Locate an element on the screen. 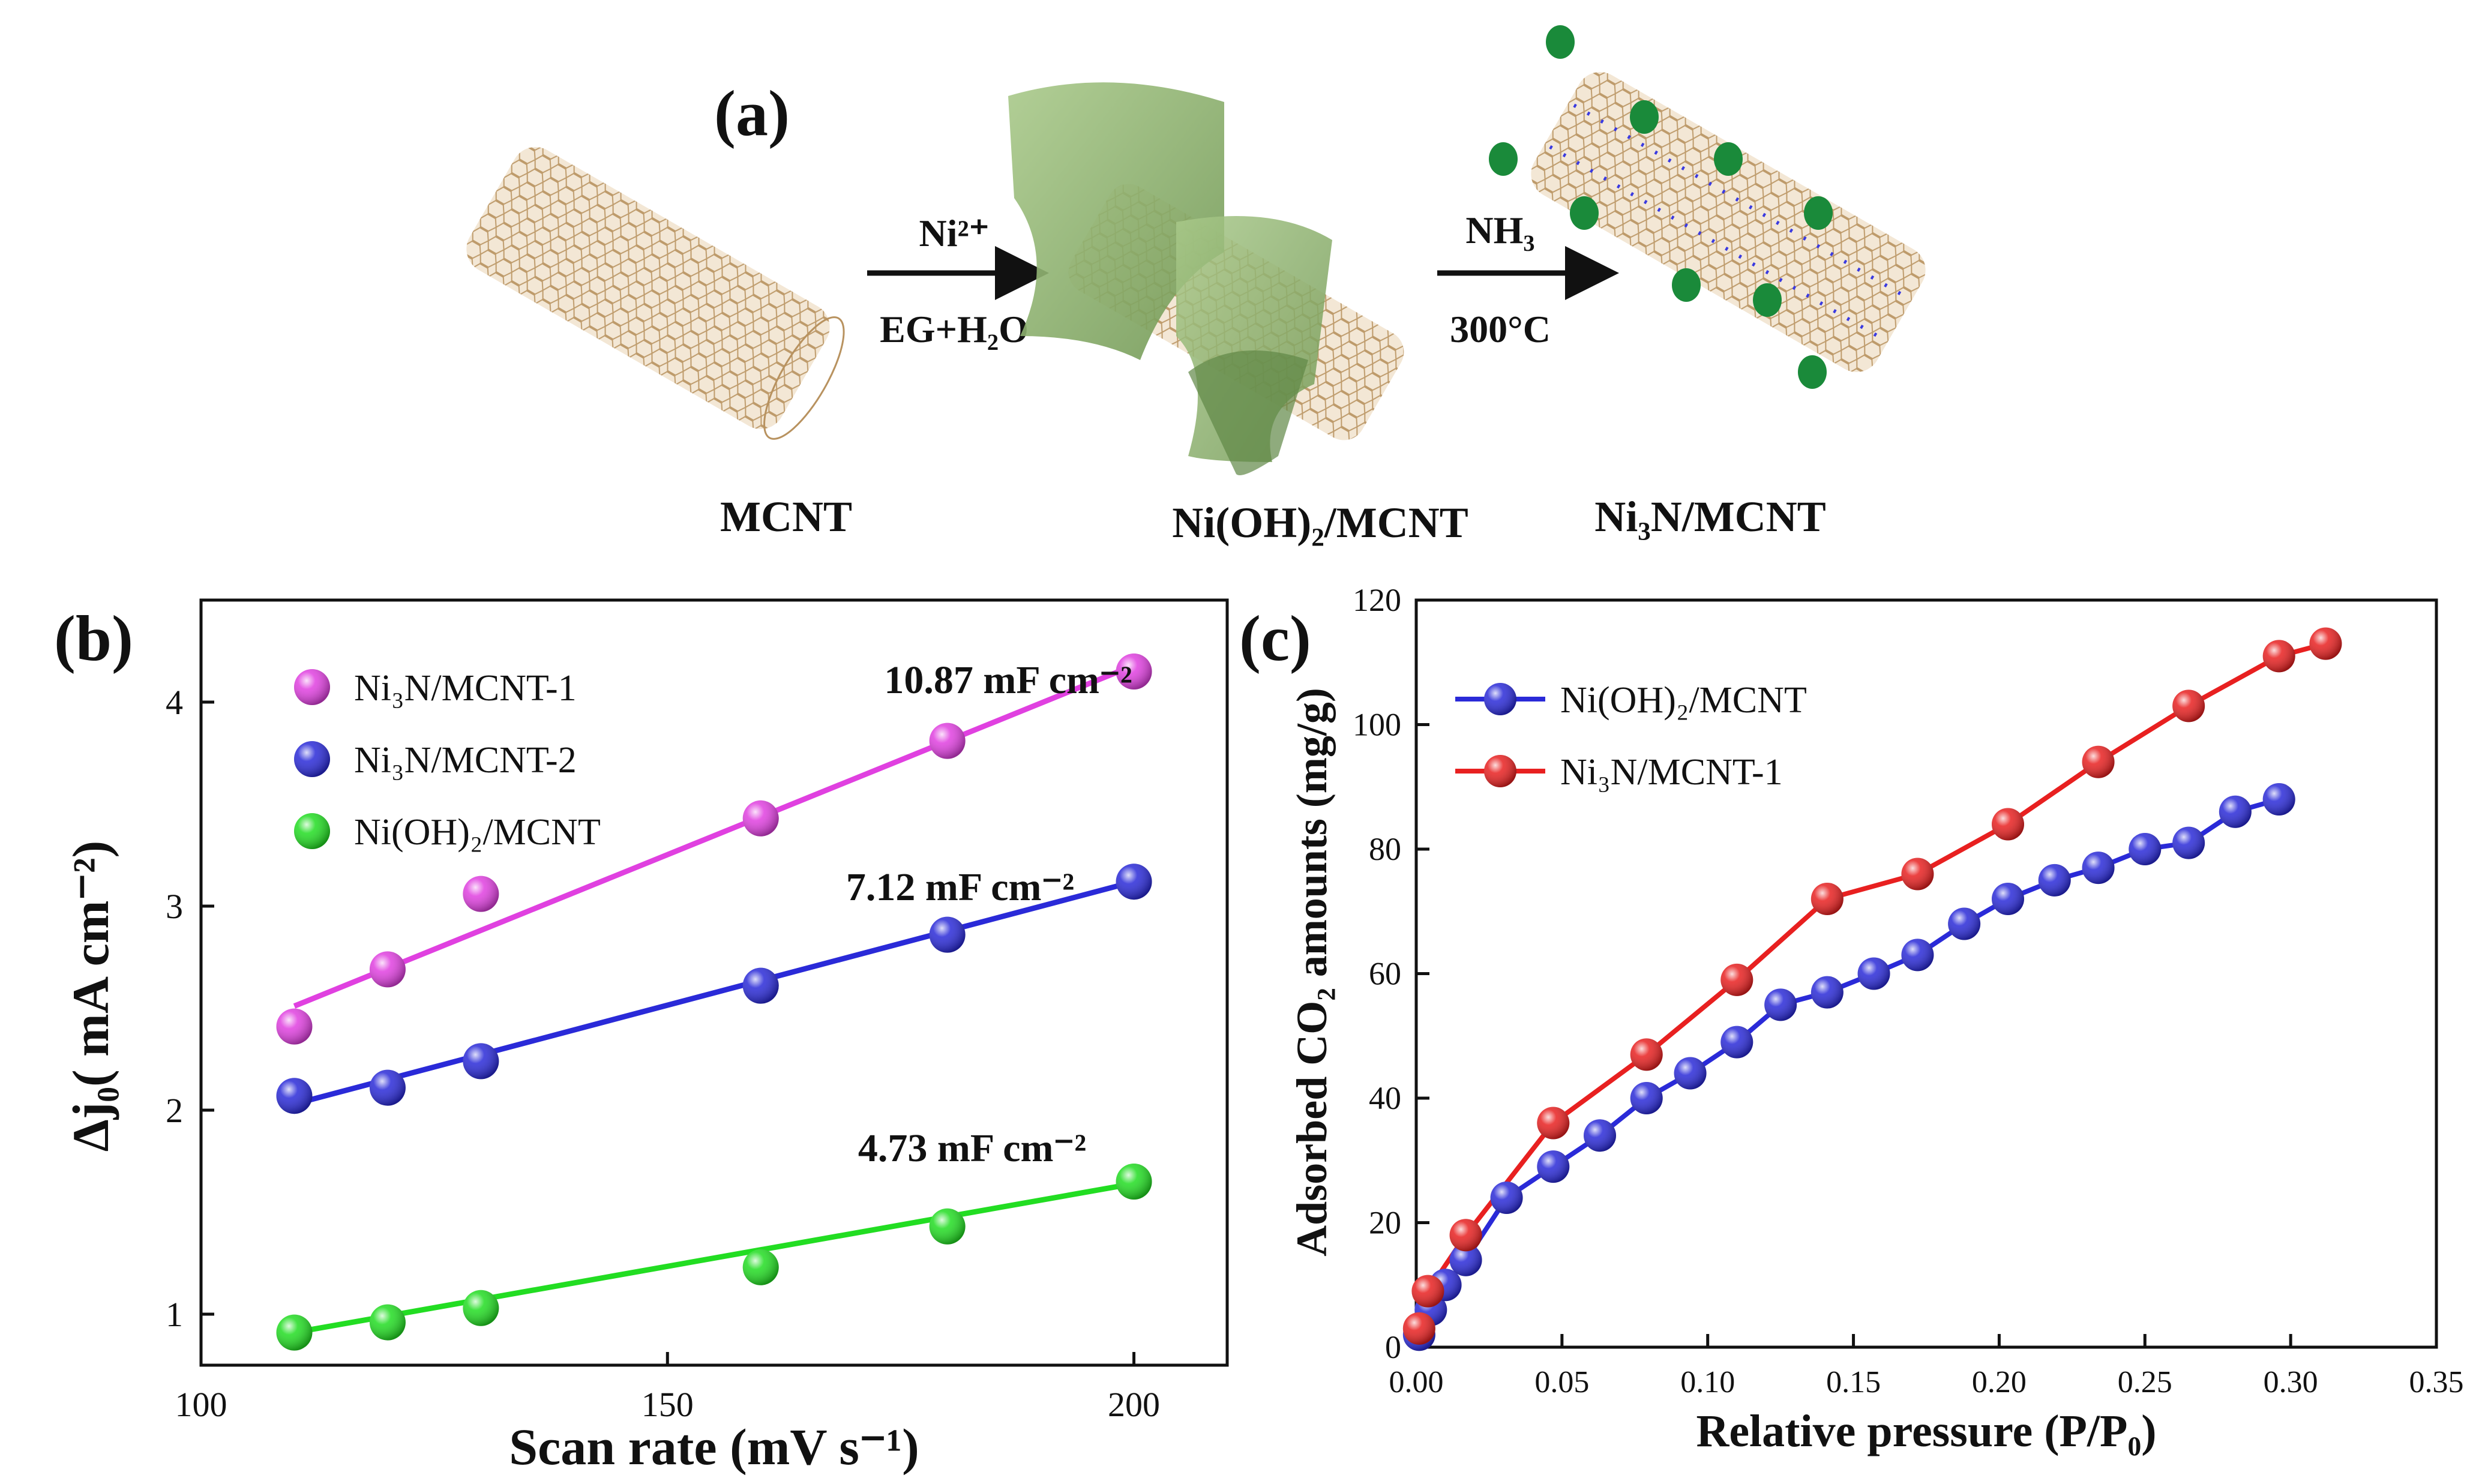 The image size is (2485, 1484). c-legend-label-1: Ni₃N/MCNT-1 is located at coordinates (1671, 772).